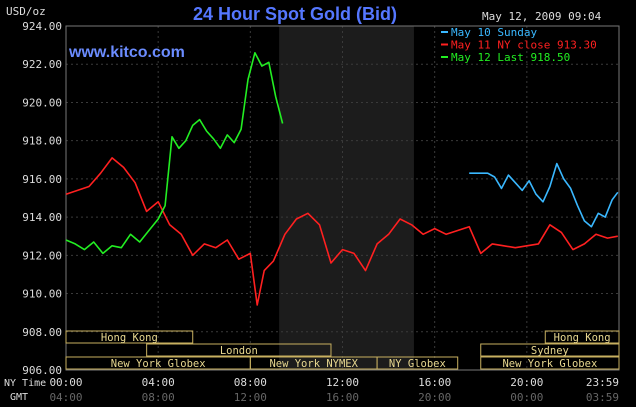  What do you see at coordinates (542, 16) in the screenshot?
I see `timestamp: May 12, 2009 09:04` at bounding box center [542, 16].